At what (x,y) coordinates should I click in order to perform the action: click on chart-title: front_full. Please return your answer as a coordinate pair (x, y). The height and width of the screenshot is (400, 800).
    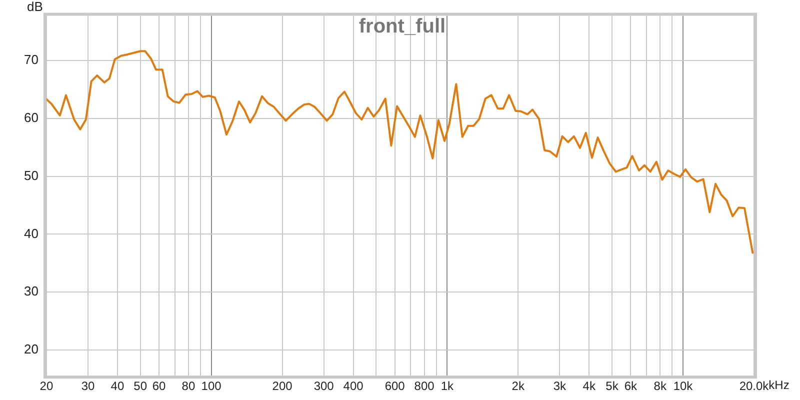
    Looking at the image, I should click on (402, 26).